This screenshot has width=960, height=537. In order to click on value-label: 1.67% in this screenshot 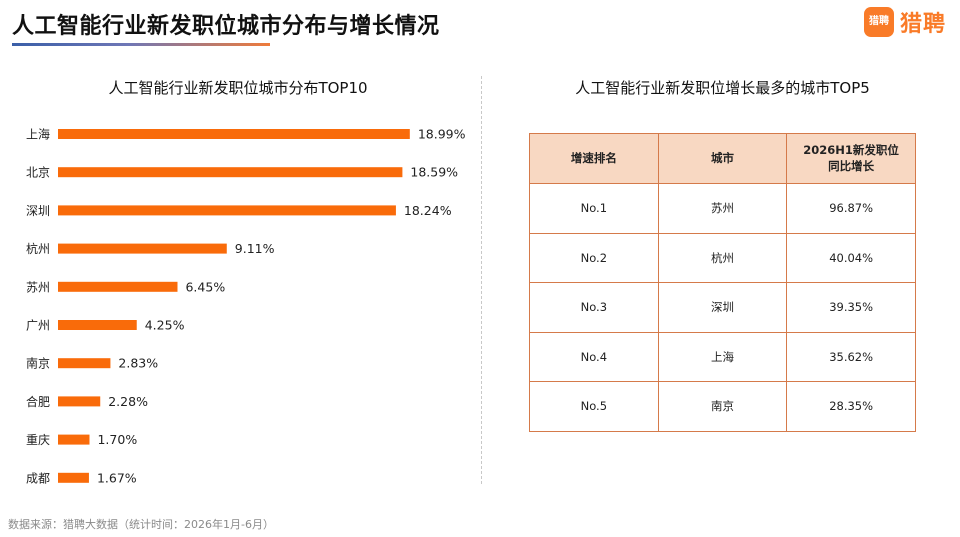, I will do `click(117, 477)`.